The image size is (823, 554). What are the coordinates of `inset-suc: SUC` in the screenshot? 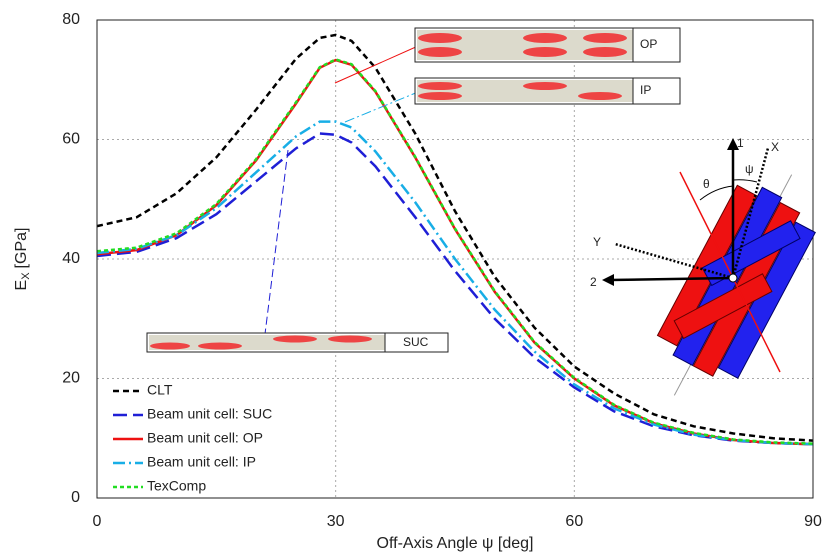 It's located at (297, 251).